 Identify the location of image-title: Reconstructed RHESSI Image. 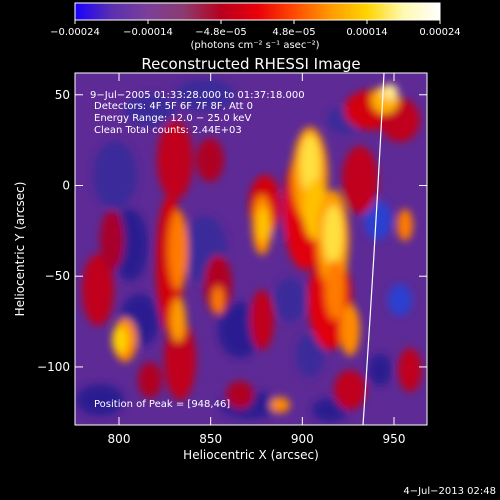
(250, 64).